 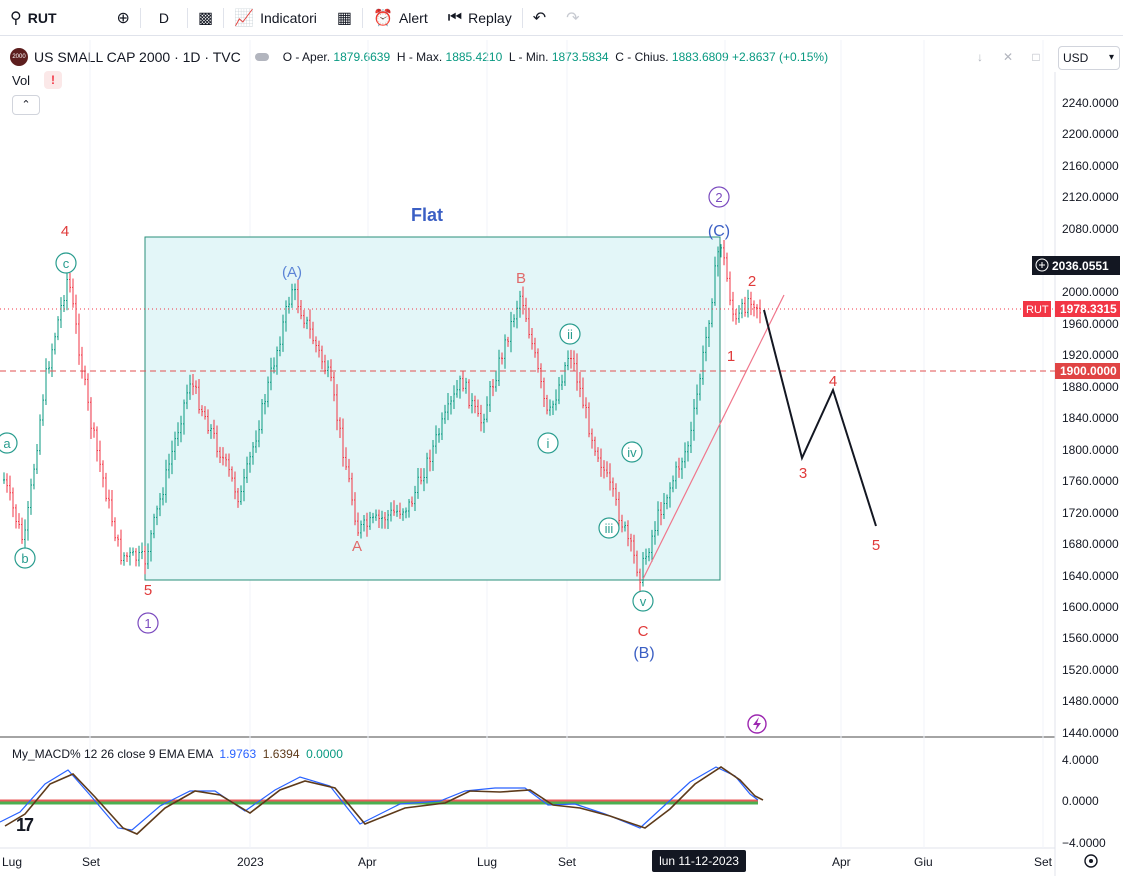 What do you see at coordinates (16, 18) in the screenshot?
I see `search-icon: ⚲` at bounding box center [16, 18].